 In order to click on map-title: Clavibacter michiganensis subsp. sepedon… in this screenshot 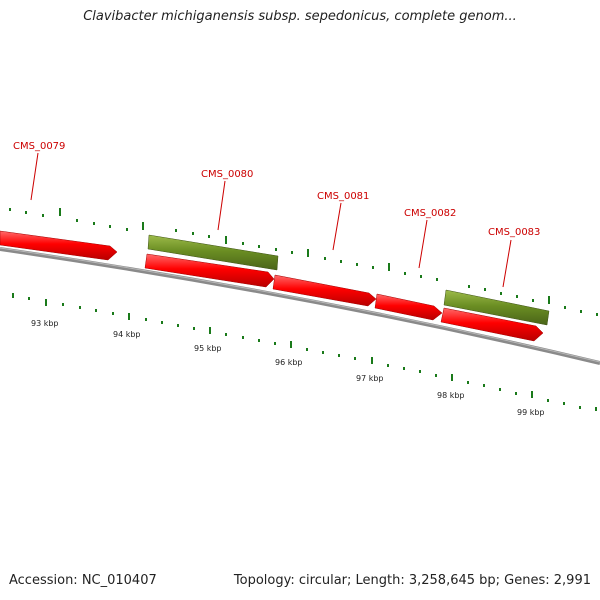, I will do `click(300, 16)`.